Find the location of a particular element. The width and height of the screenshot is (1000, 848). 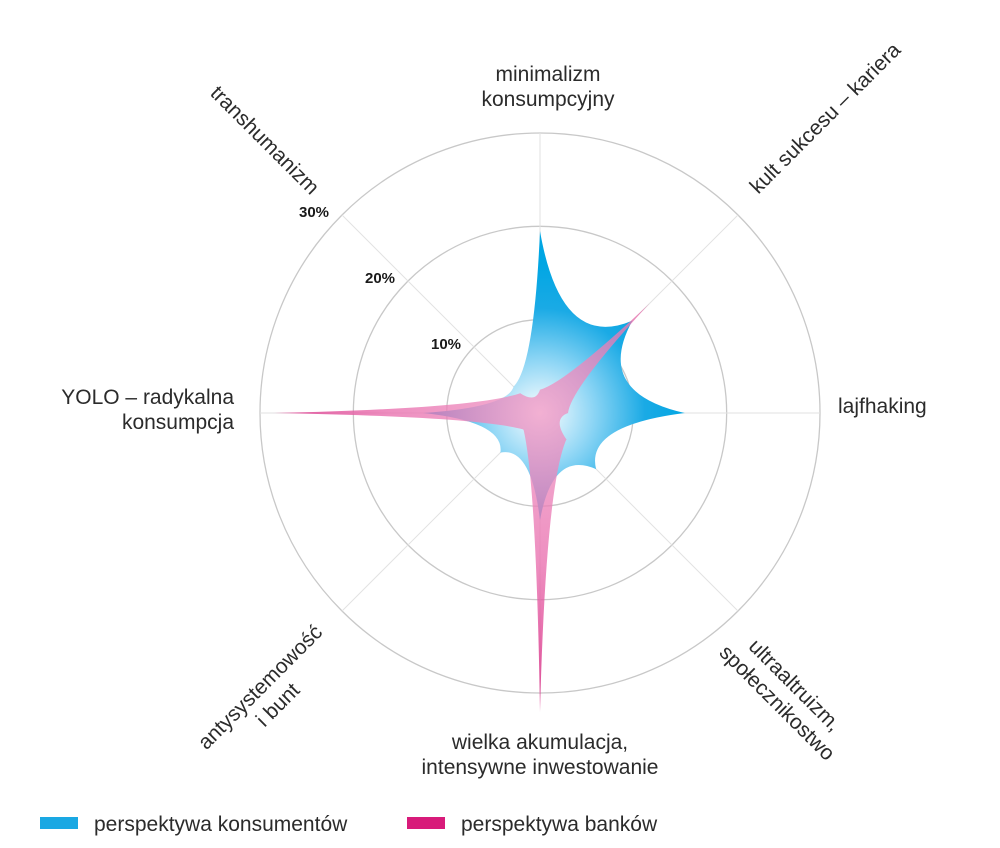

series-area-consumers is located at coordinates (554, 376).